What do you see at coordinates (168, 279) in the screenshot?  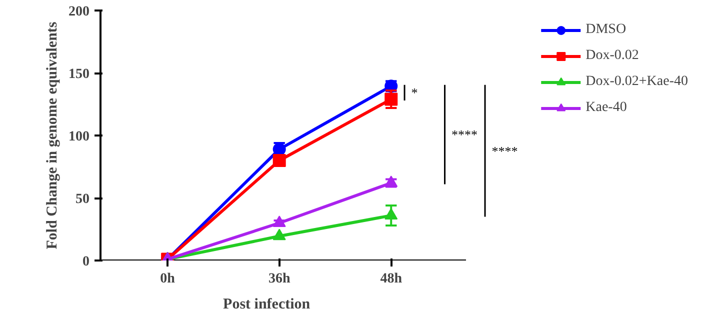 I see `x-tick-label: 0h` at bounding box center [168, 279].